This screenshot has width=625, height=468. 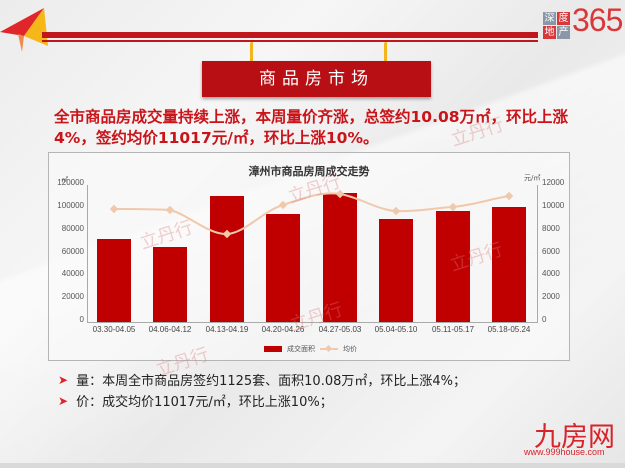 I want to click on y2-tick: 6000, so click(x=551, y=251).